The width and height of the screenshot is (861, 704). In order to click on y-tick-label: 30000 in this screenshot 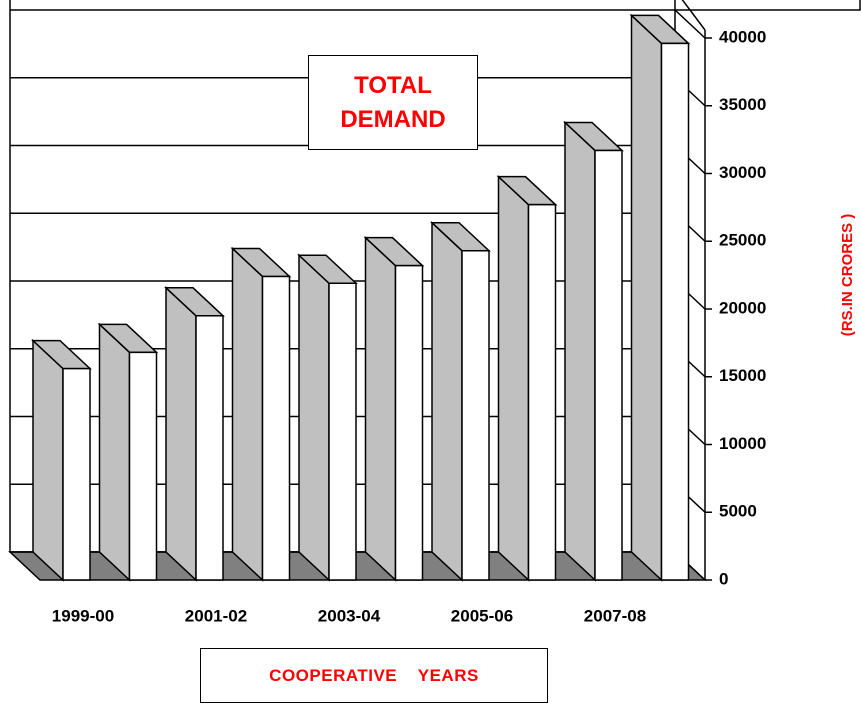, I will do `click(742, 172)`.